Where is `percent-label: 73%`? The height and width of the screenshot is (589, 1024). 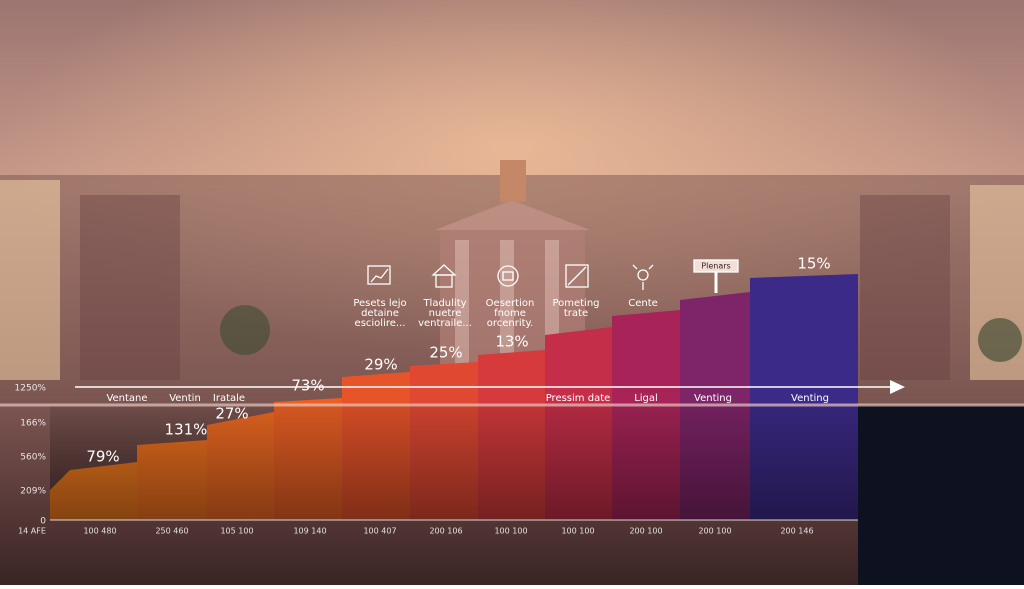 percent-label: 73% is located at coordinates (307, 386).